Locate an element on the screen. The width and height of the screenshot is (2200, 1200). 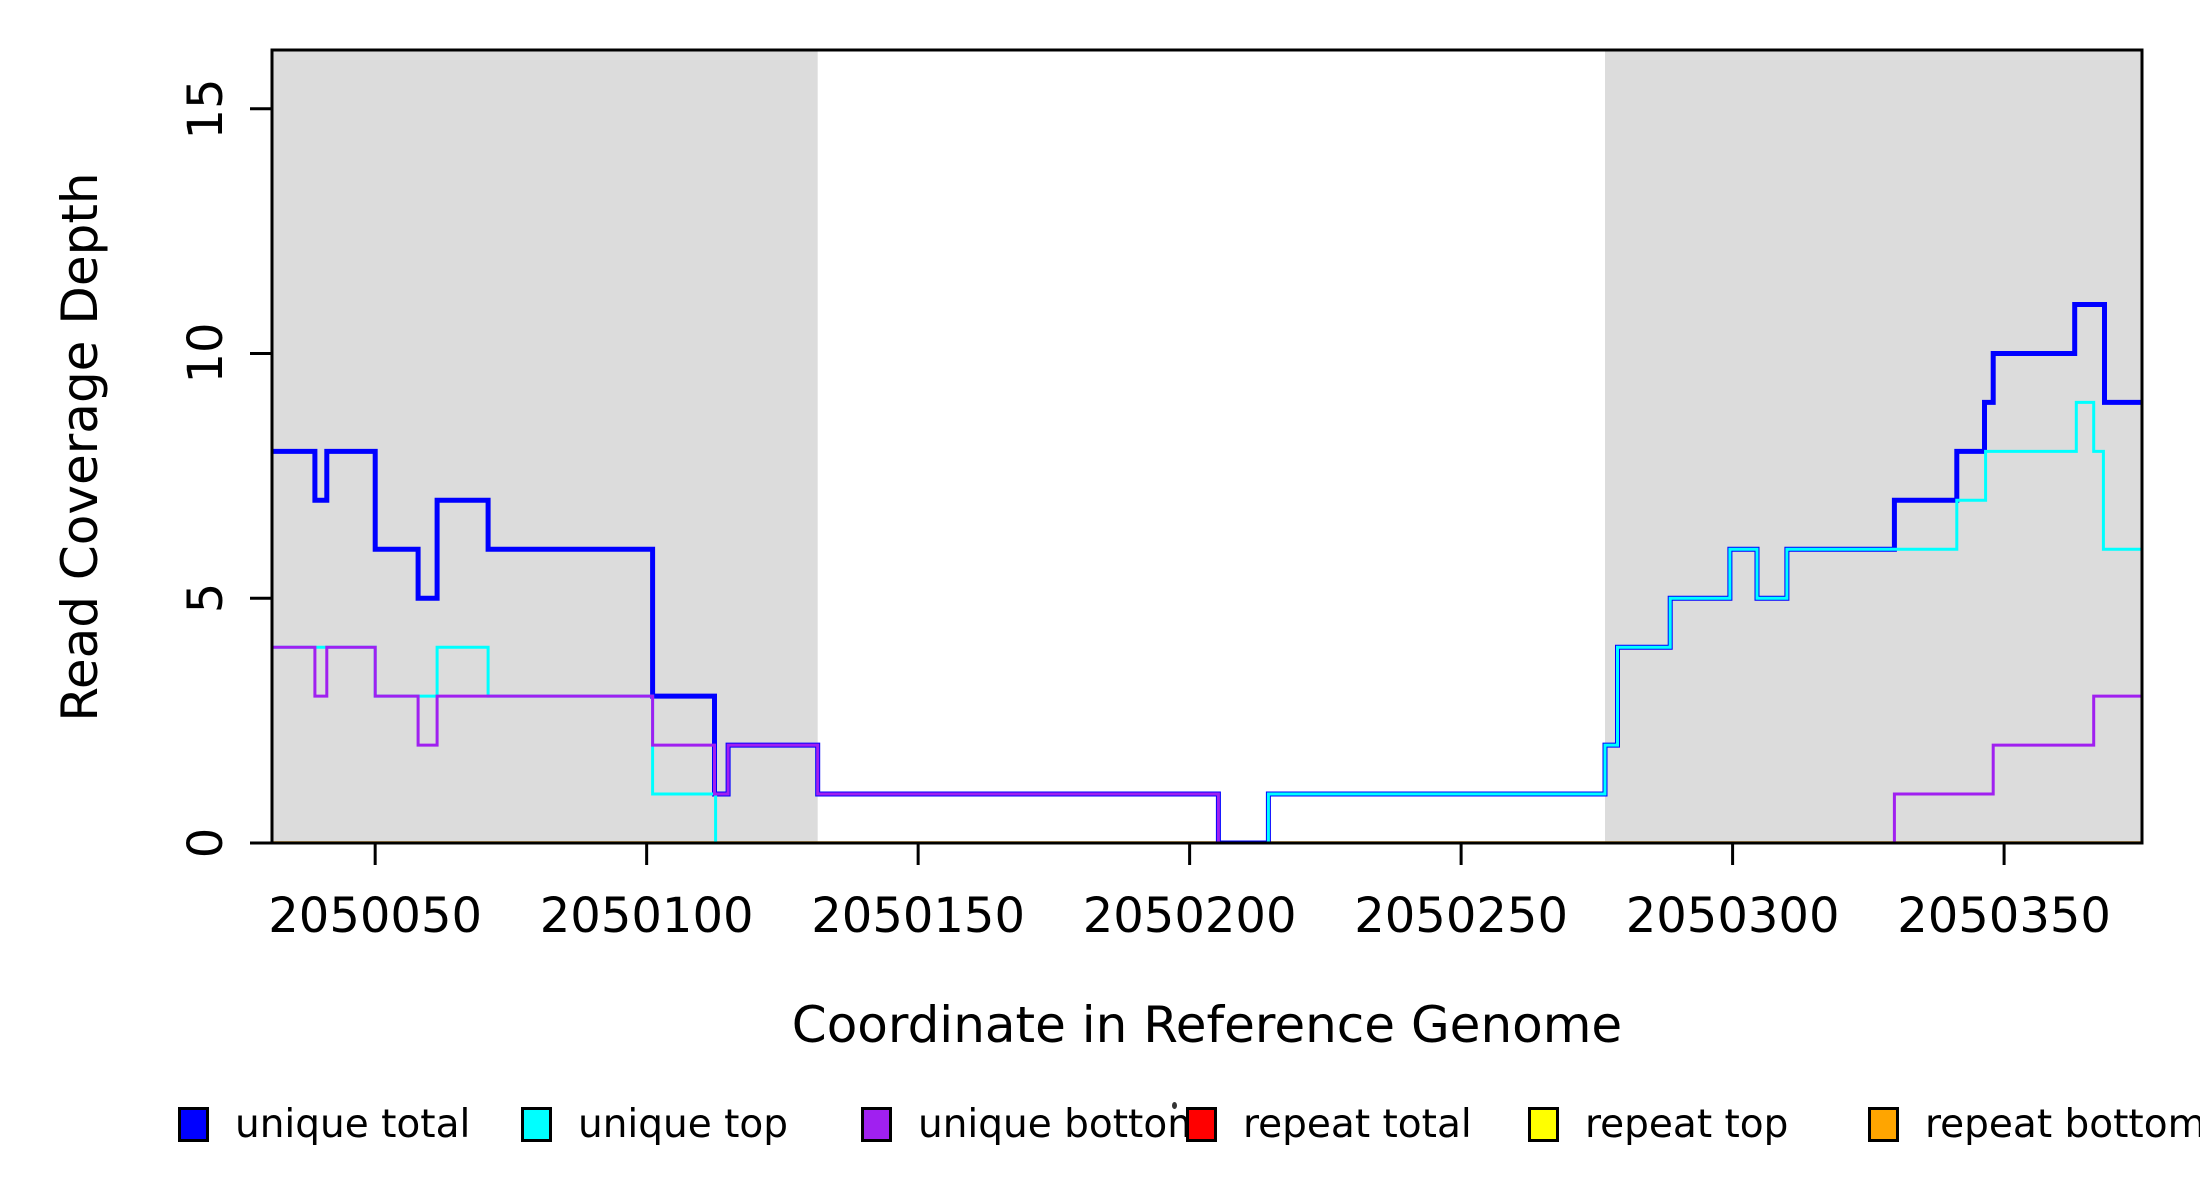
legend-swatch-repeat-total is located at coordinates (1201, 1124).